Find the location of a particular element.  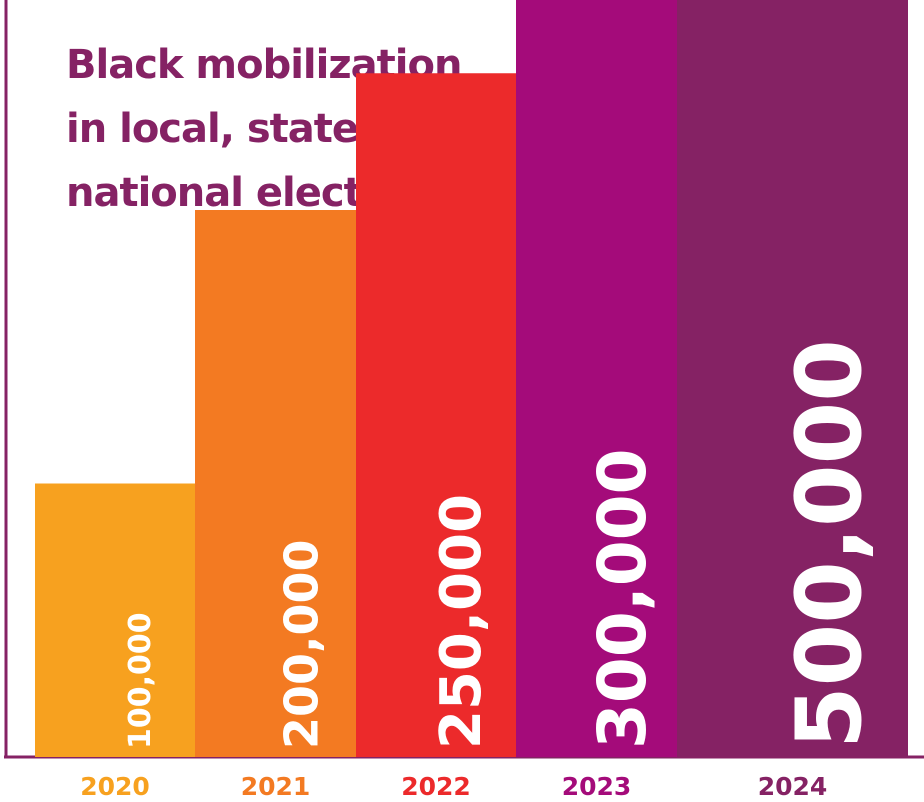

x-tick-label-2020: 2020 is located at coordinates (115, 786).